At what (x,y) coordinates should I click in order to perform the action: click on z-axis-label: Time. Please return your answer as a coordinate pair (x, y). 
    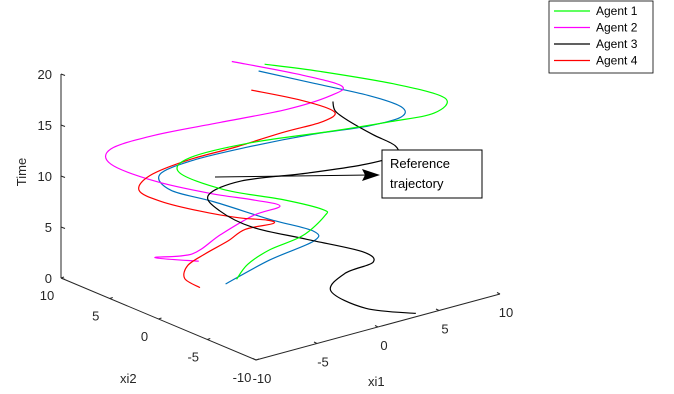
    Looking at the image, I should click on (21, 172).